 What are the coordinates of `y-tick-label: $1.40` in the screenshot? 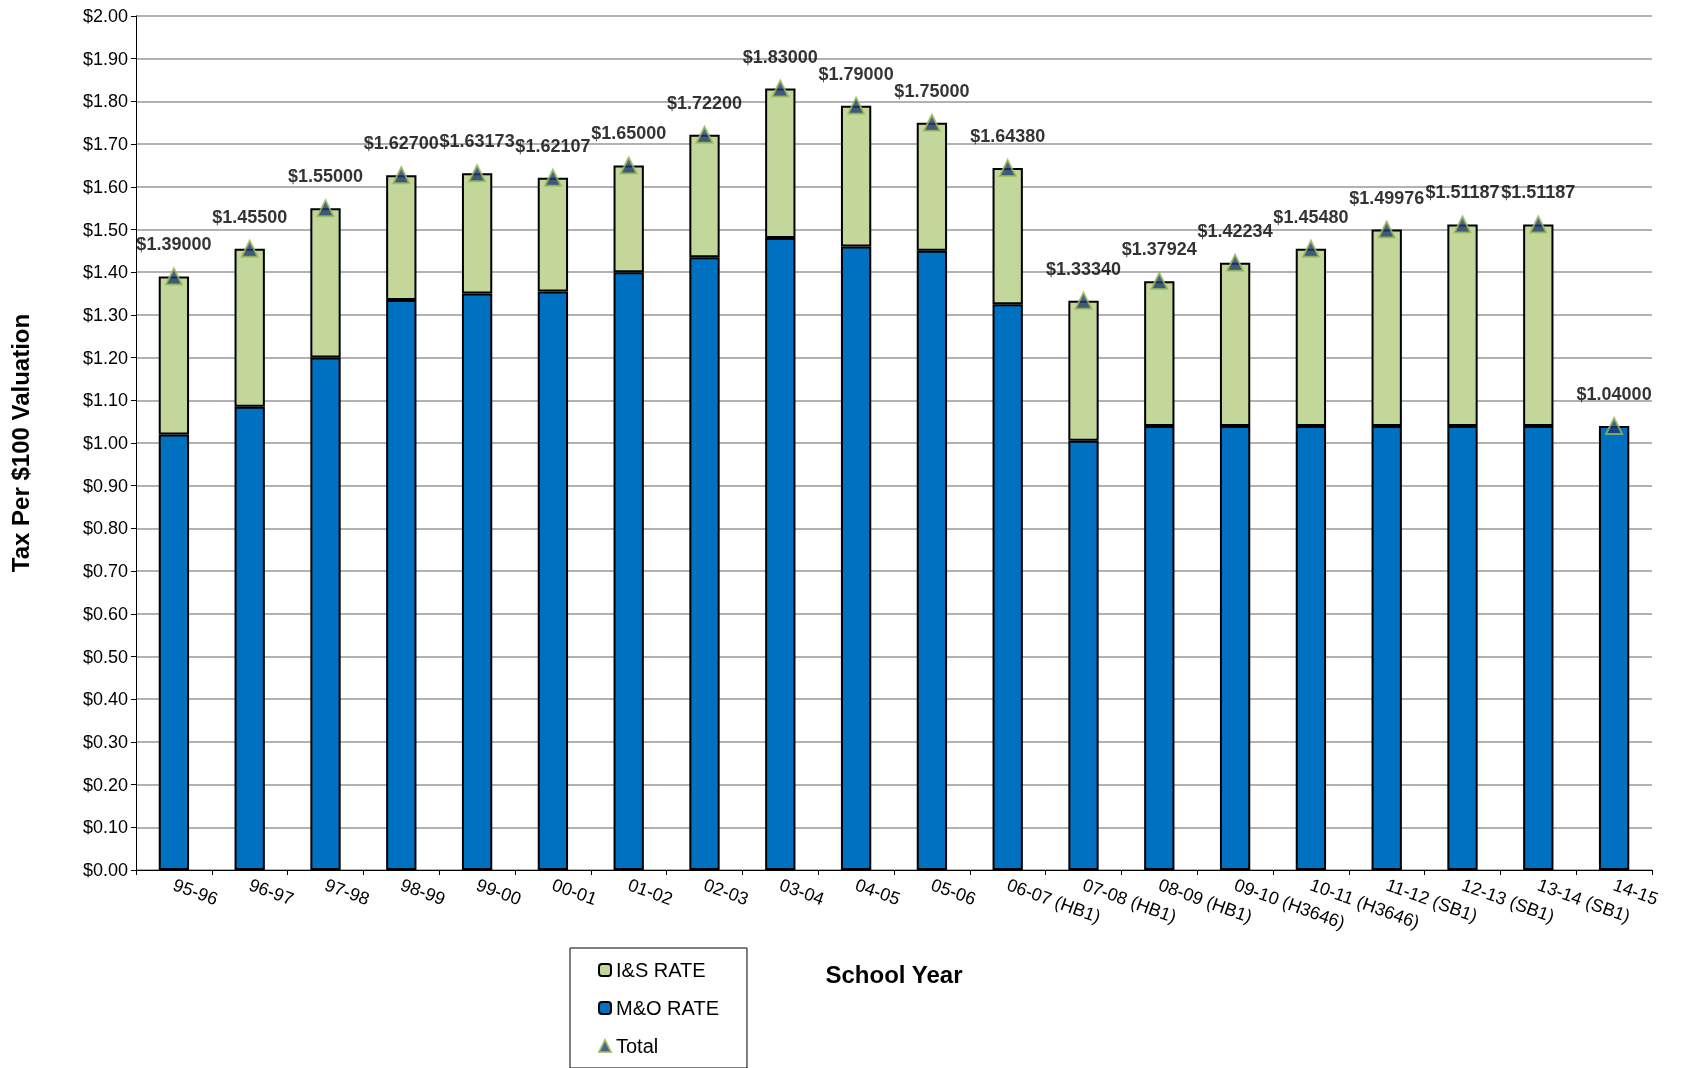 It's located at (105, 272).